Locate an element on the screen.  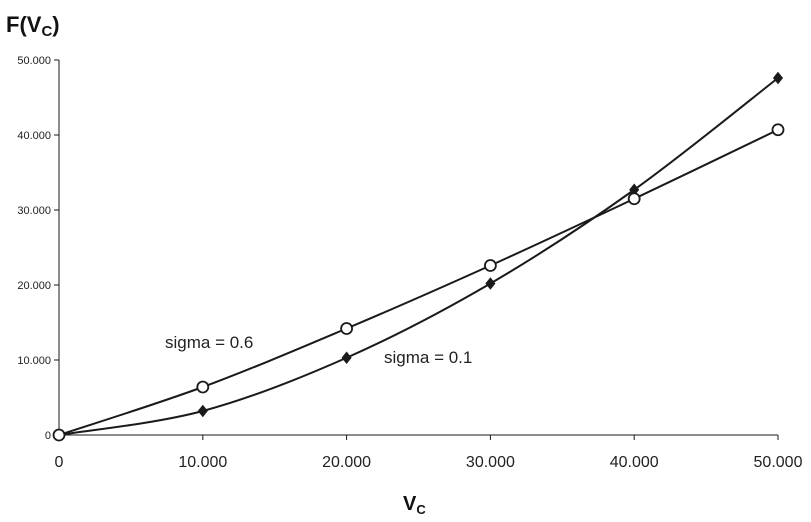
annotation-sigma-06: sigma = 0.6 is located at coordinates (209, 342).